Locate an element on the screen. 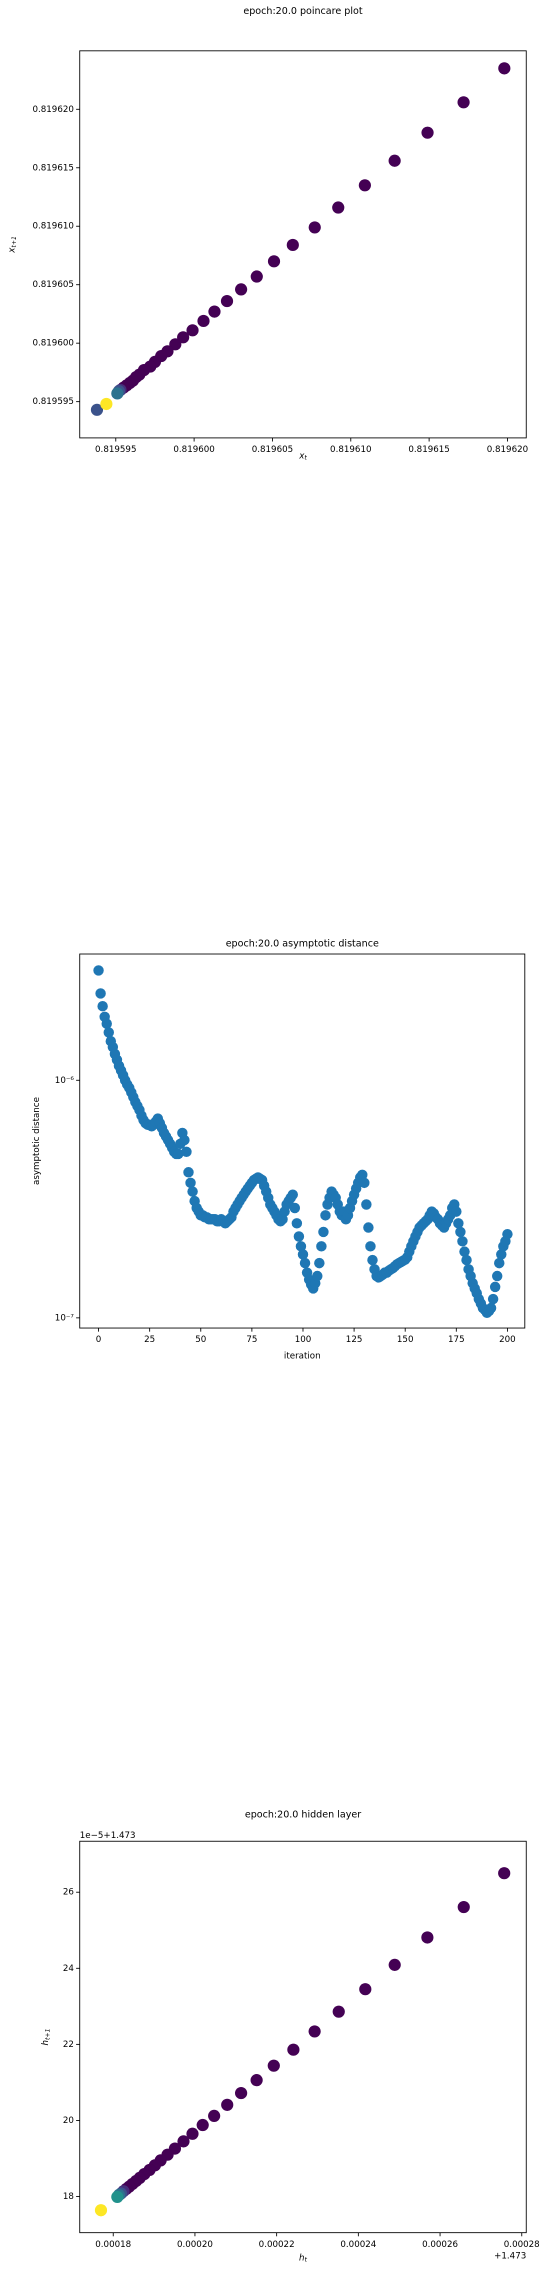  x-tick-label: 0.00018 is located at coordinates (113, 2245).